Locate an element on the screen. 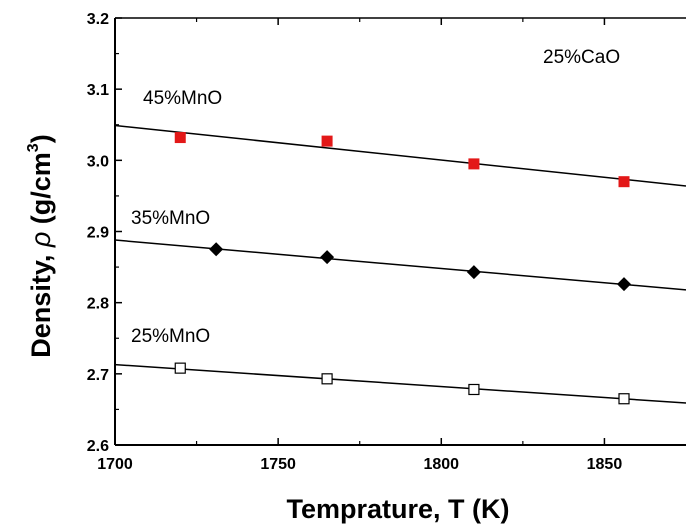  y-axis-title: Density, ρ (g/cm3) is located at coordinates (40, 245).